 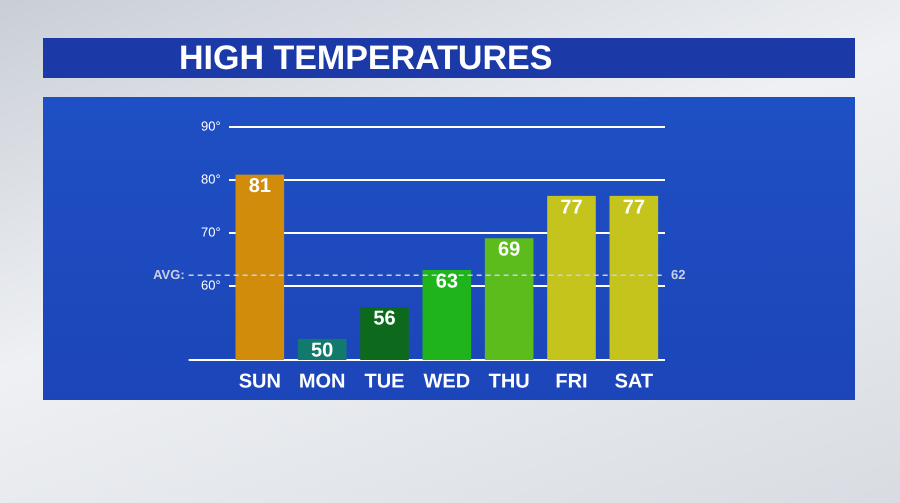 What do you see at coordinates (322, 381) in the screenshot?
I see `x-tick-label: MON` at bounding box center [322, 381].